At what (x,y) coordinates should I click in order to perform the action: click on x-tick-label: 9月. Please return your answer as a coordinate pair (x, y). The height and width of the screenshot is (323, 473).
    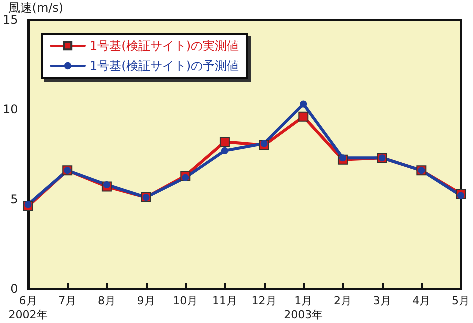
    Looking at the image, I should click on (146, 301).